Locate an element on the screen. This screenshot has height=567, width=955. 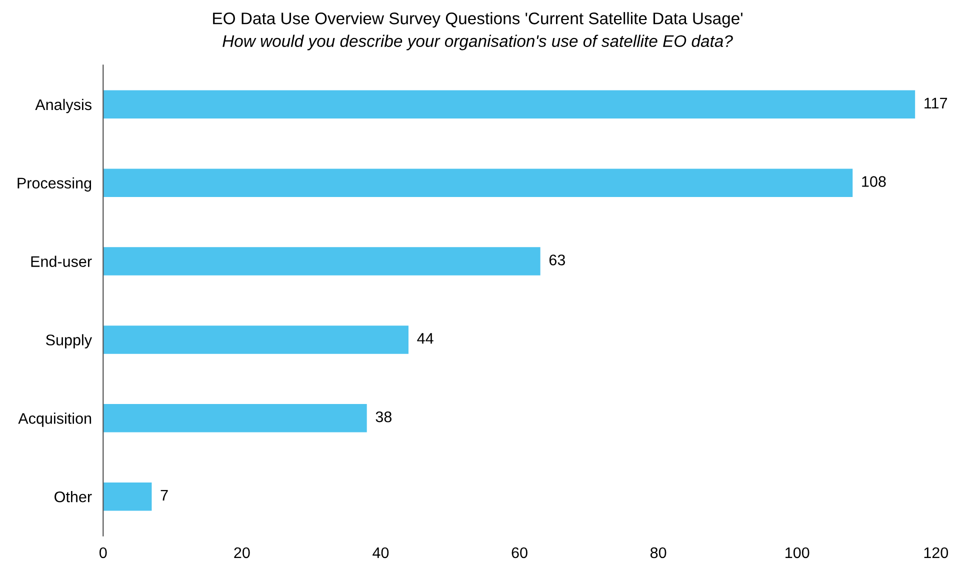
y-tick-label: Other is located at coordinates (73, 496).